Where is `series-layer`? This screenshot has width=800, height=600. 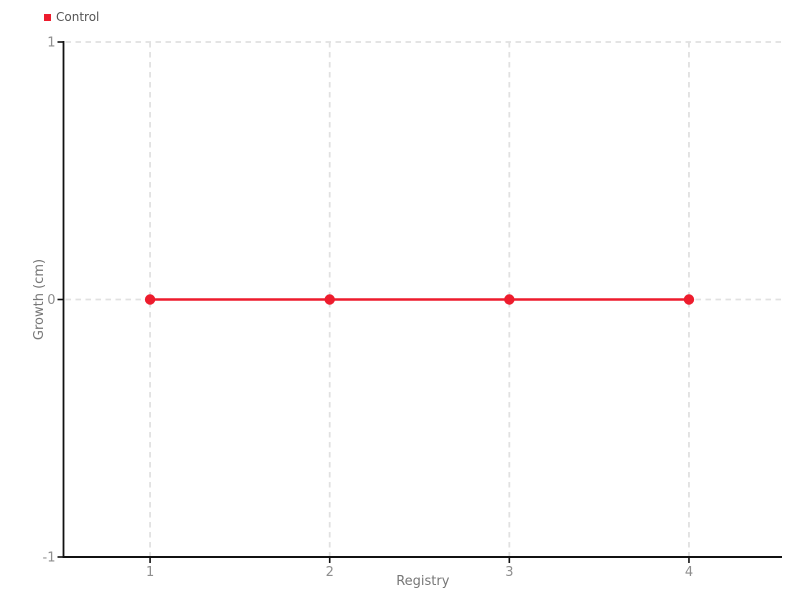 series-layer is located at coordinates (419, 299).